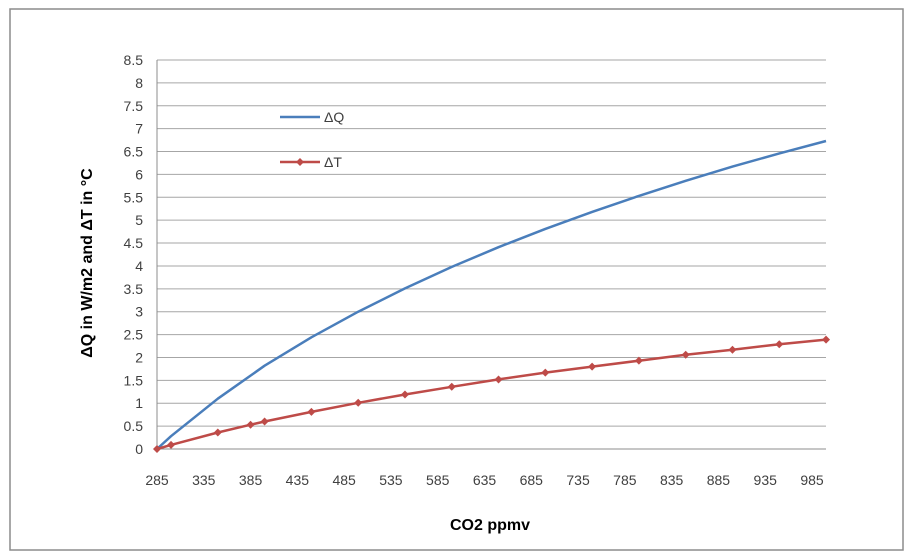 The width and height of the screenshot is (905, 556). What do you see at coordinates (139, 83) in the screenshot?
I see `y-tick-label: 8` at bounding box center [139, 83].